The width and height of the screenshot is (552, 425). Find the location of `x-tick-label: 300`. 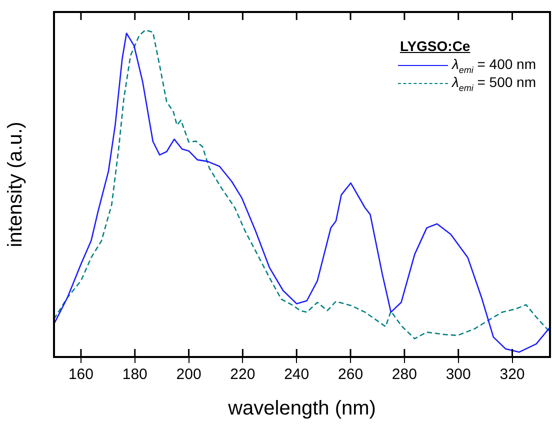

x-tick-label: 300 is located at coordinates (458, 375).